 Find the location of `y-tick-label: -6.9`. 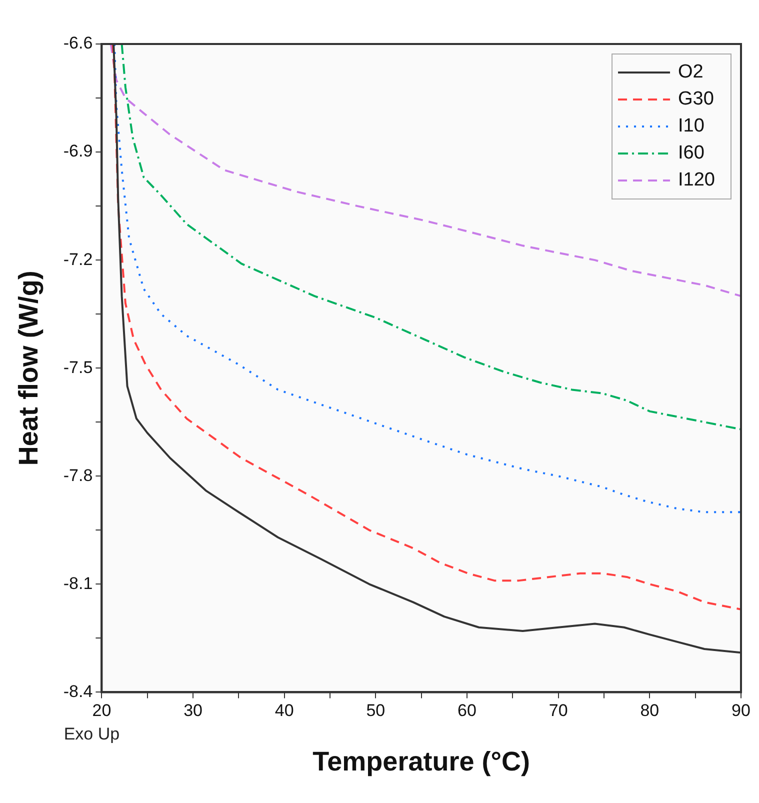

y-tick-label: -6.9 is located at coordinates (78, 151).